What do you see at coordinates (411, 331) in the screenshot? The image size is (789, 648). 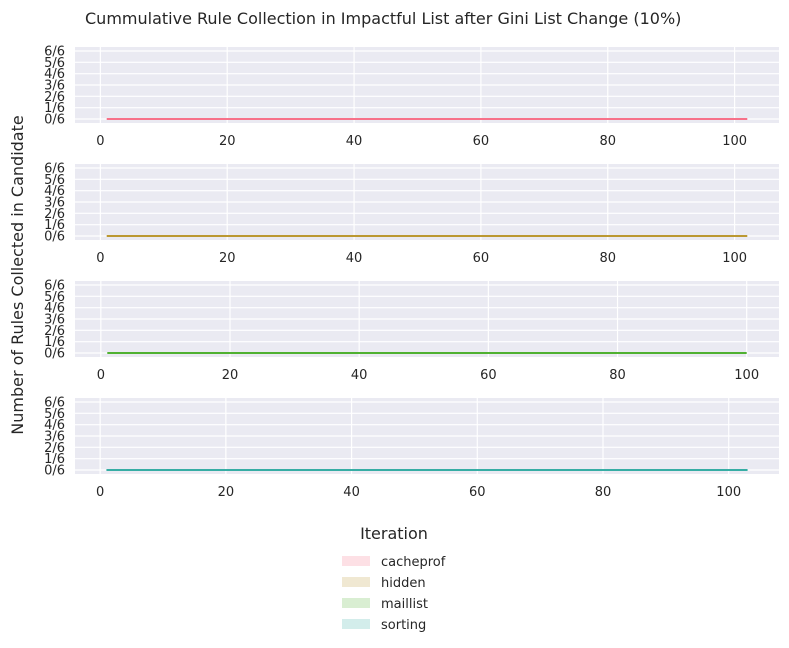 I see `subplot-maillist: 0/61/62/63/64/65/66/6 0 20 40 60 80 100` at bounding box center [411, 331].